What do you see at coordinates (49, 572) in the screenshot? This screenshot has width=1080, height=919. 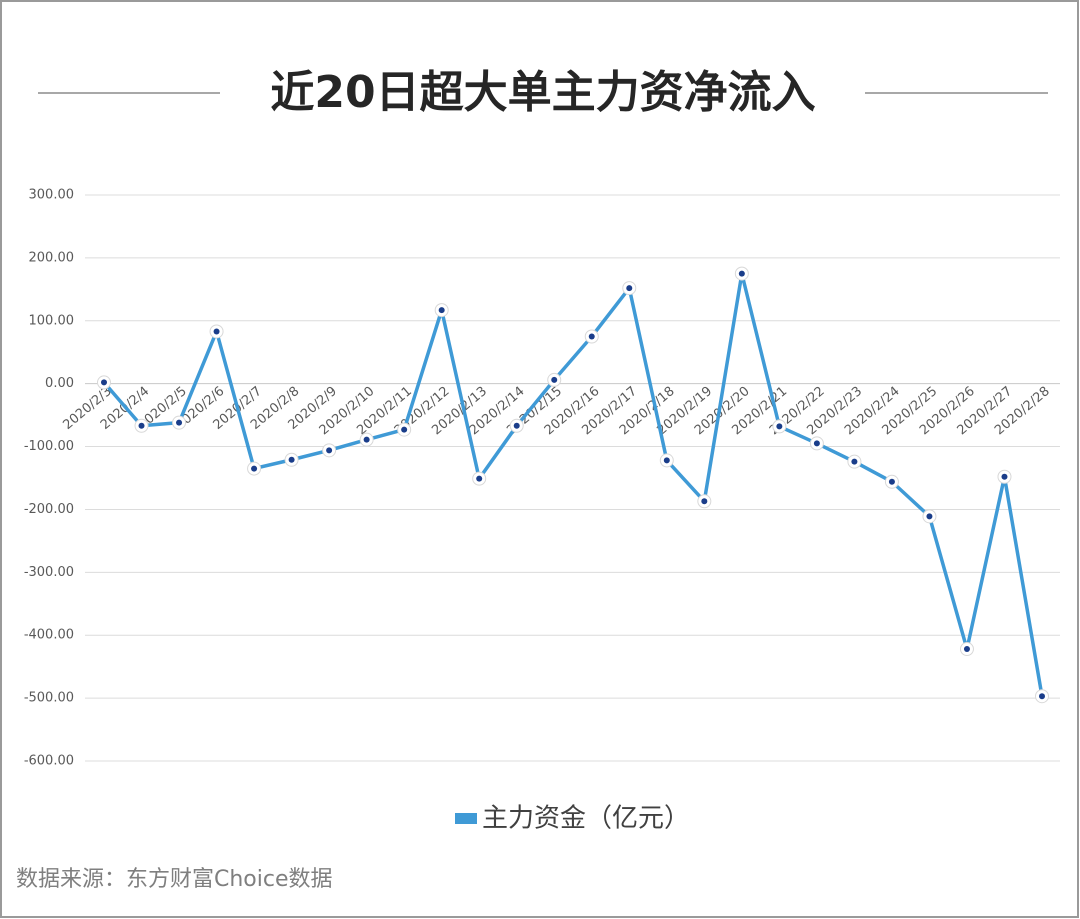 I see `y-tick-label: -300.00` at bounding box center [49, 572].